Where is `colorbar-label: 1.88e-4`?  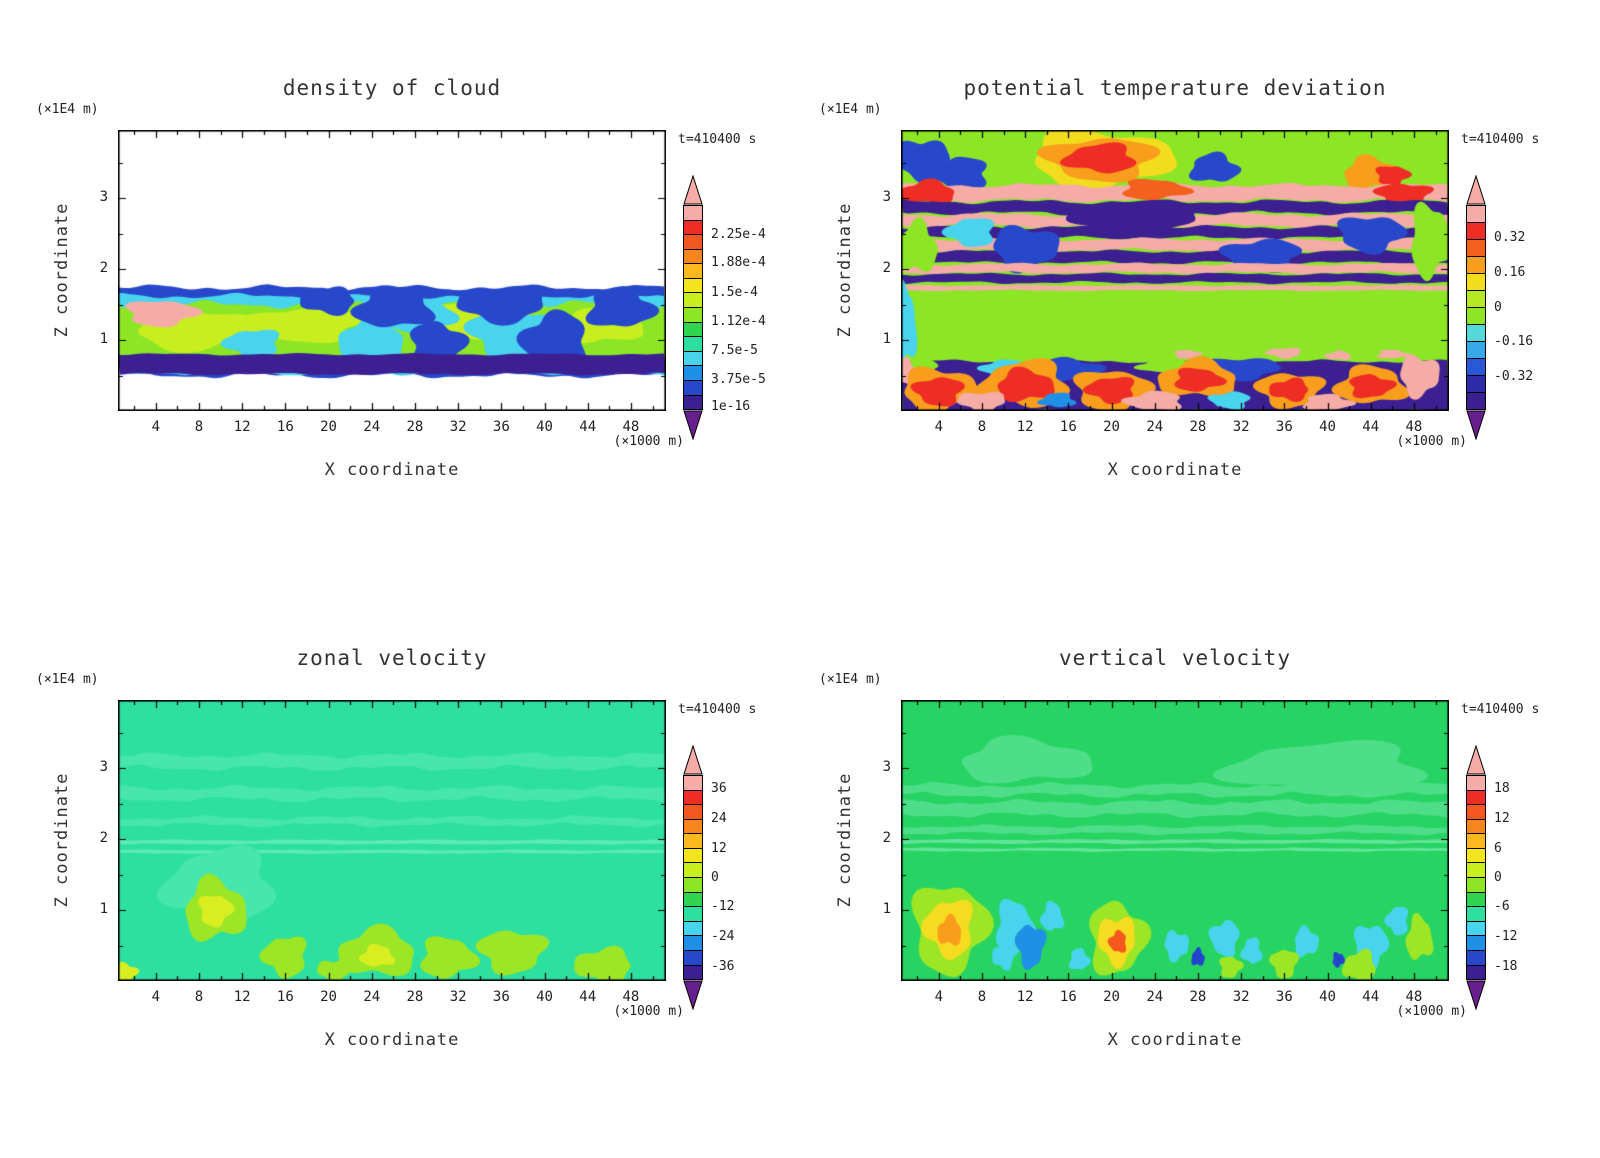
colorbar-label: 1.88e-4 is located at coordinates (738, 263).